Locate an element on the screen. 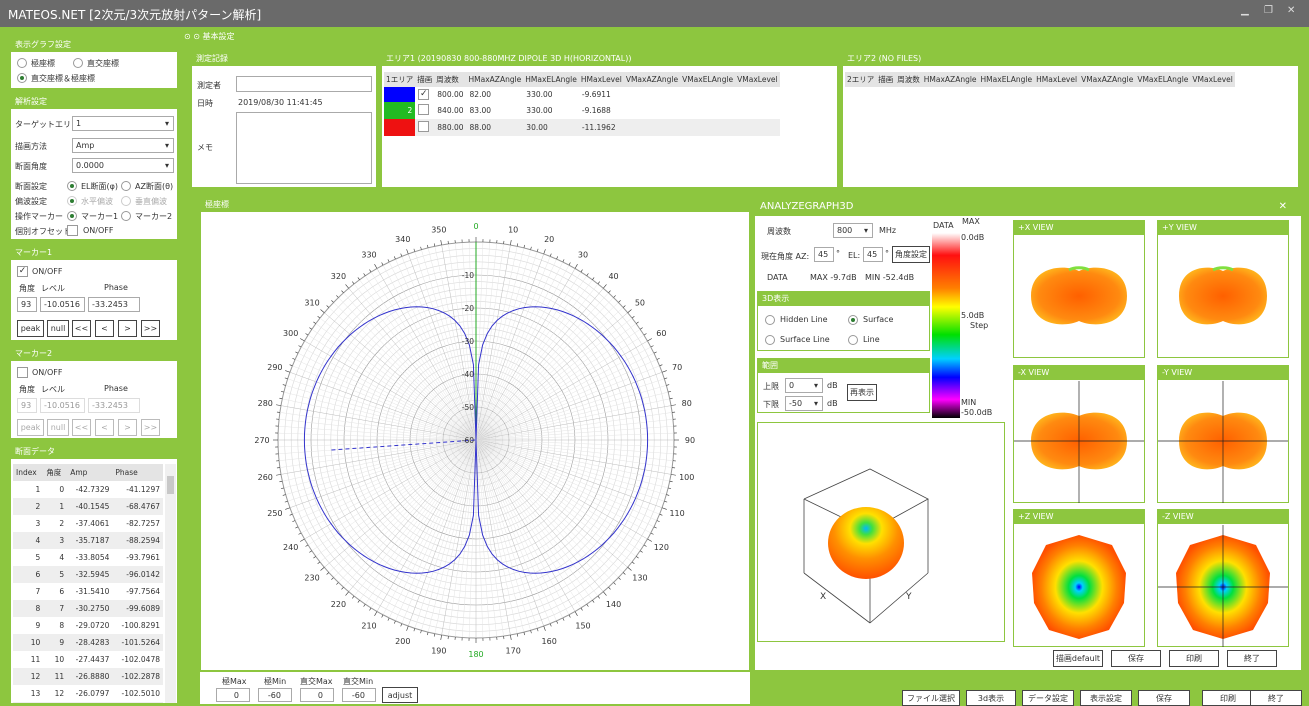 The width and height of the screenshot is (1309, 706). section-data-scrollbar is located at coordinates (170, 584).